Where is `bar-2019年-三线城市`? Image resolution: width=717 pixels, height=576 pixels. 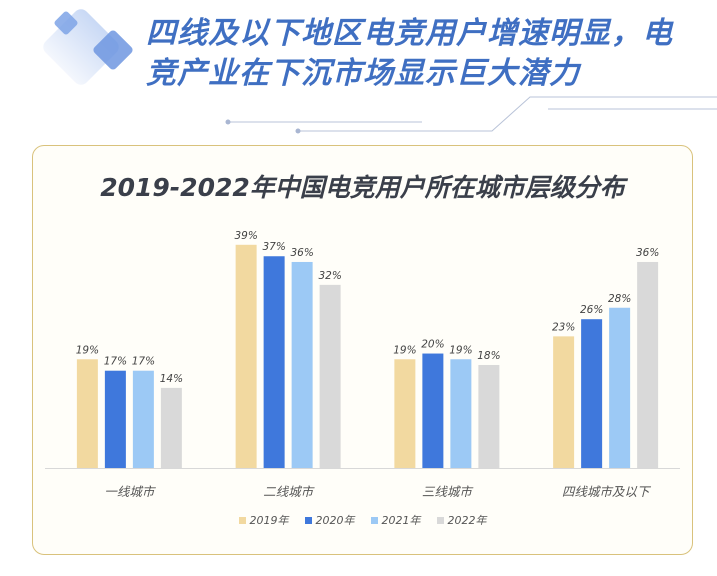 bar-2019年-三线城市 is located at coordinates (405, 413).